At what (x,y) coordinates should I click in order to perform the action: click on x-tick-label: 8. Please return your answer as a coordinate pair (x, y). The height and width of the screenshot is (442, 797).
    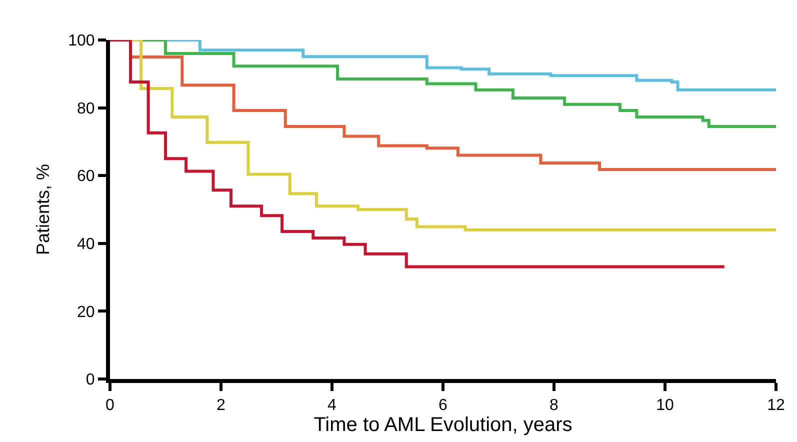
    Looking at the image, I should click on (554, 405).